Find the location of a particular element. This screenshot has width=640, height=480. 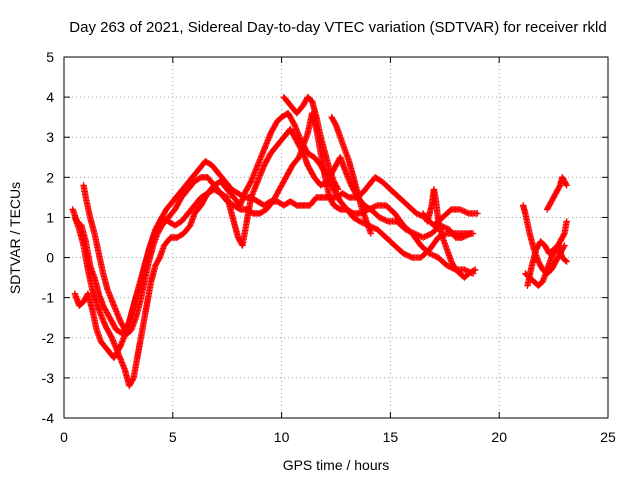

y-tick-label: 3 is located at coordinates (50, 137).